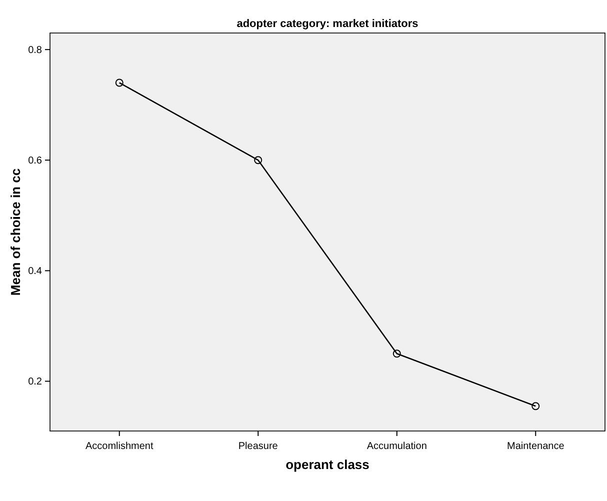  Describe the element at coordinates (35, 50) in the screenshot. I see `y-tick-label: 0.8` at that location.